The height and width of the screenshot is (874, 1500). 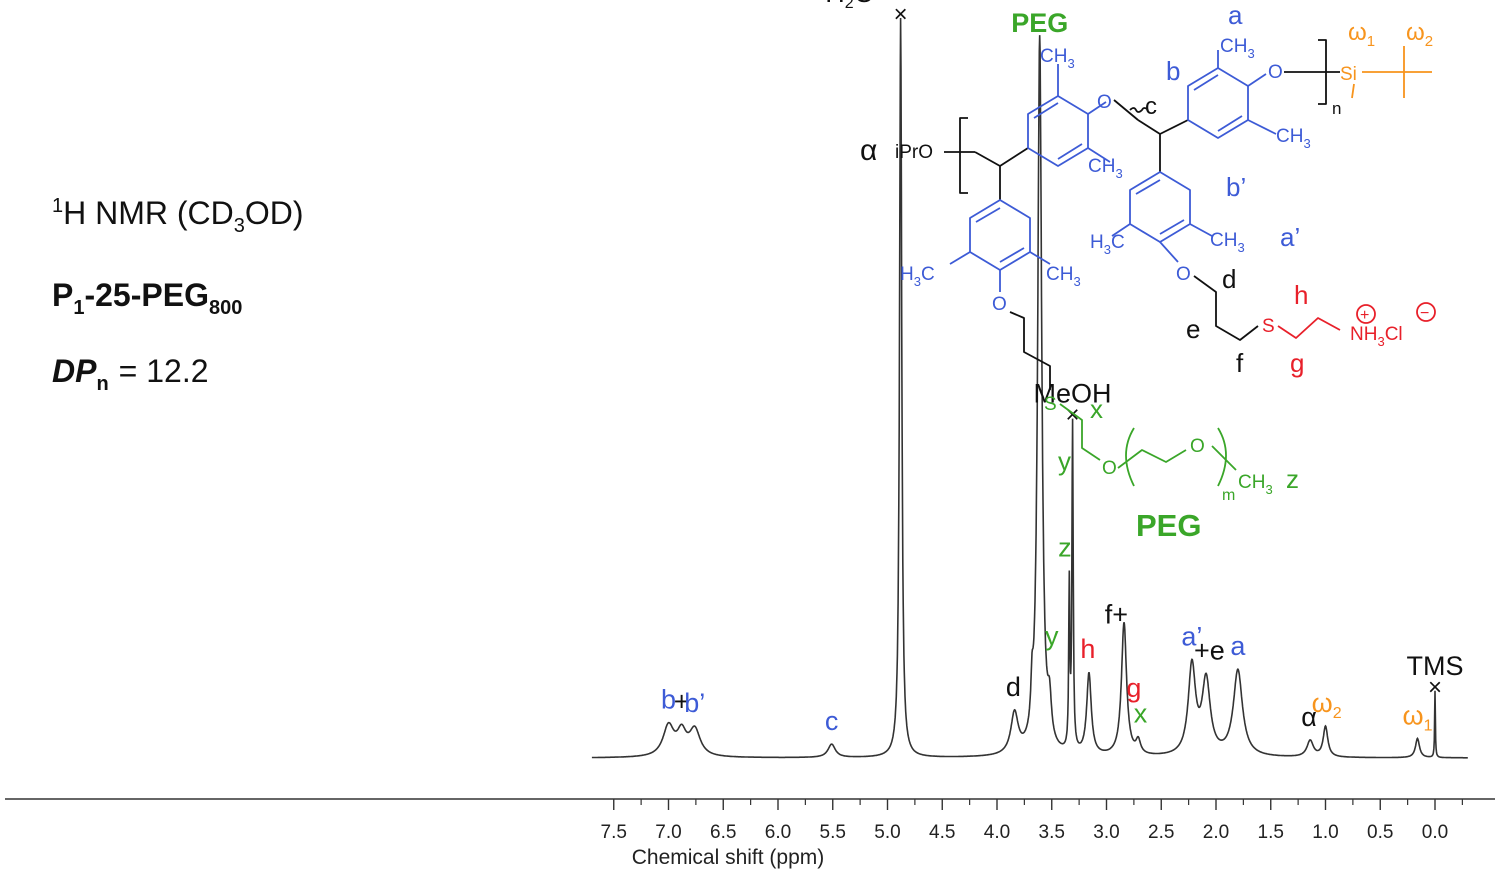 What do you see at coordinates (694, 703) in the screenshot?
I see `peak-label: b’` at bounding box center [694, 703].